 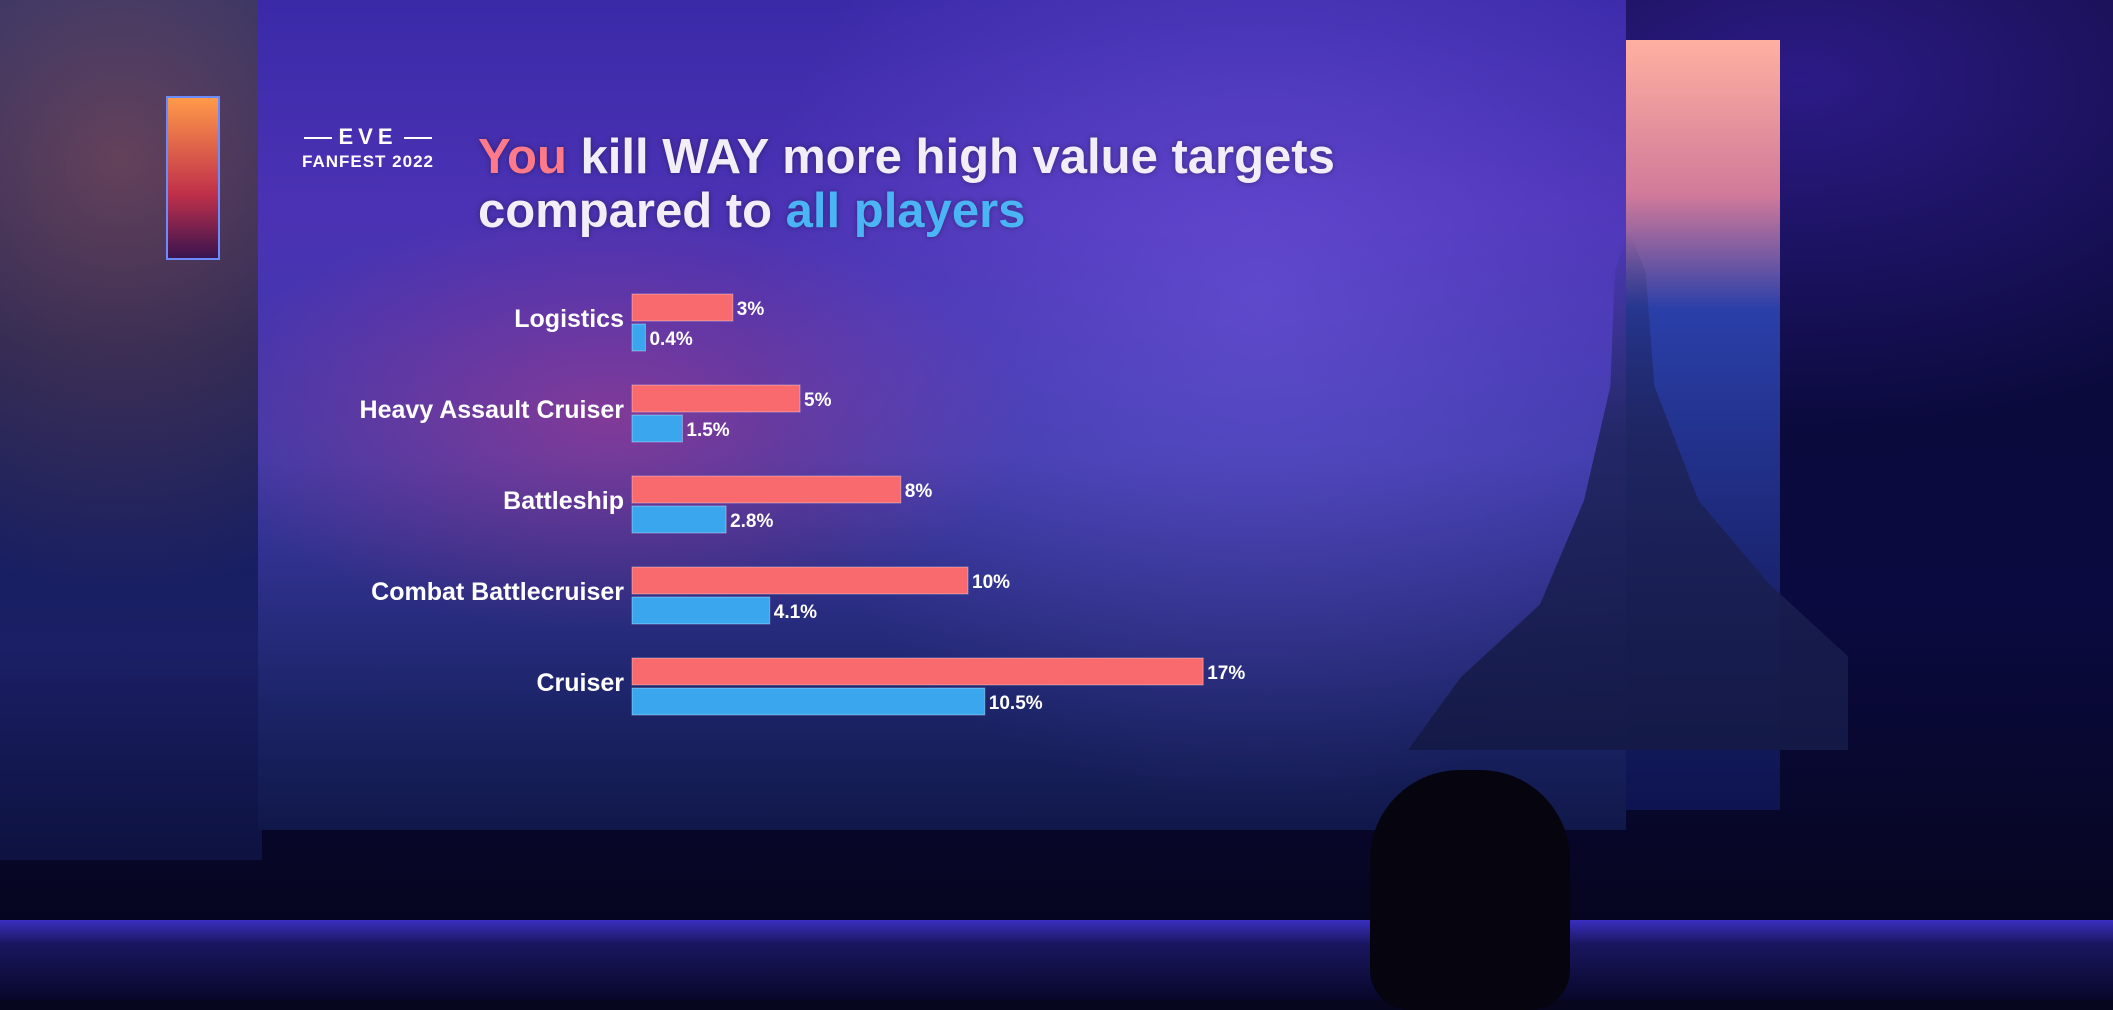 I want to click on value-label: 0.4%, so click(x=670, y=339).